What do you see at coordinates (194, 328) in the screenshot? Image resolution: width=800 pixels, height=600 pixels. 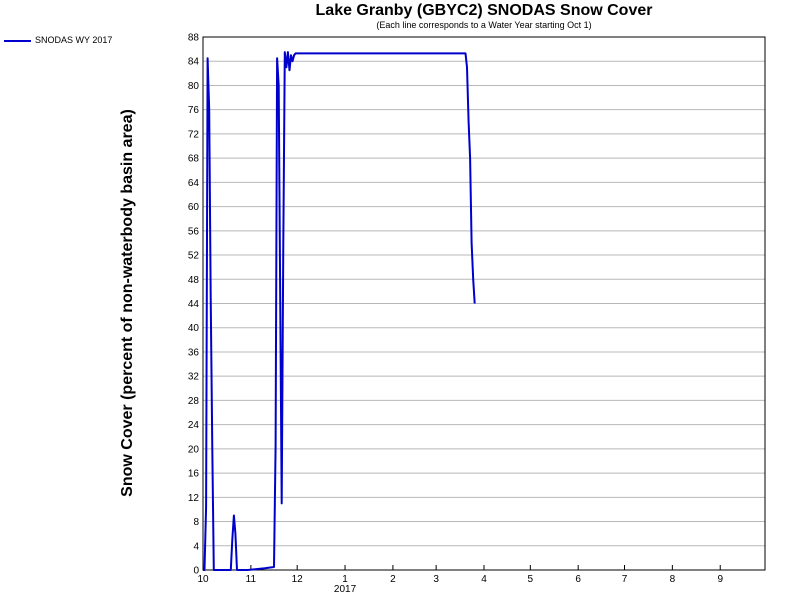 I see `y-tick-label: 40` at bounding box center [194, 328].